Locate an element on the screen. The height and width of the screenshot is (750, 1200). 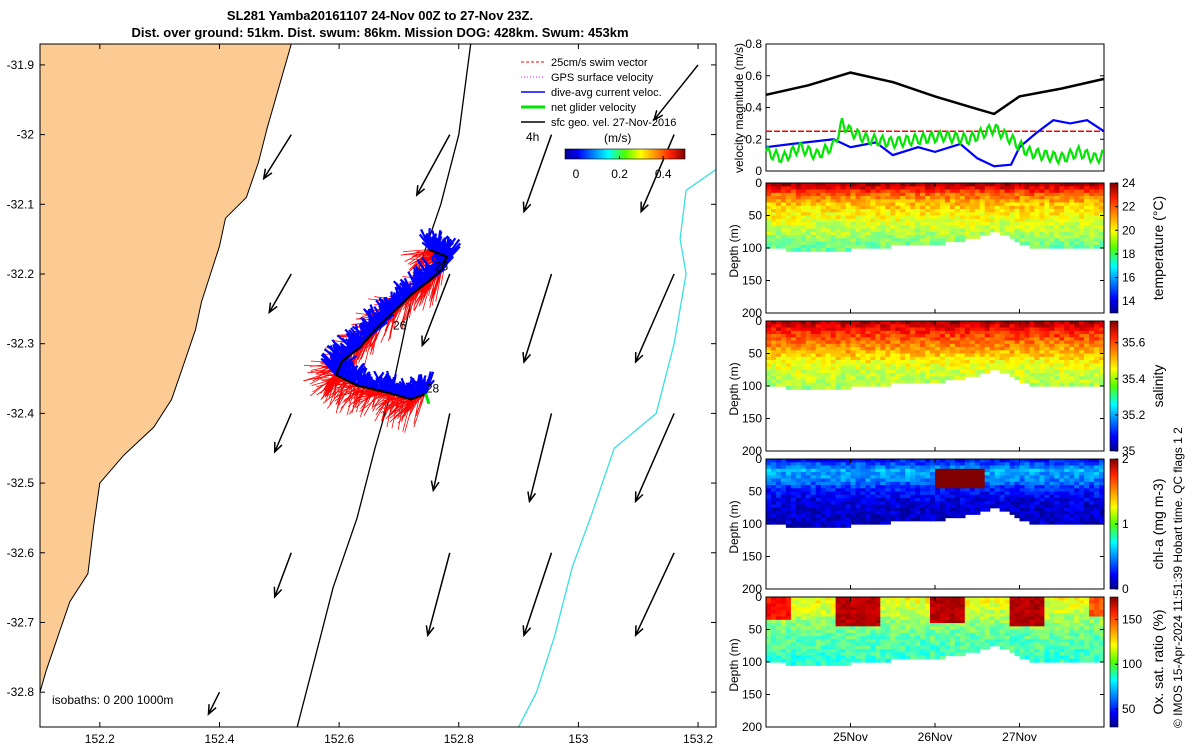
geo-arrow-head is located at coordinates (644, 207).